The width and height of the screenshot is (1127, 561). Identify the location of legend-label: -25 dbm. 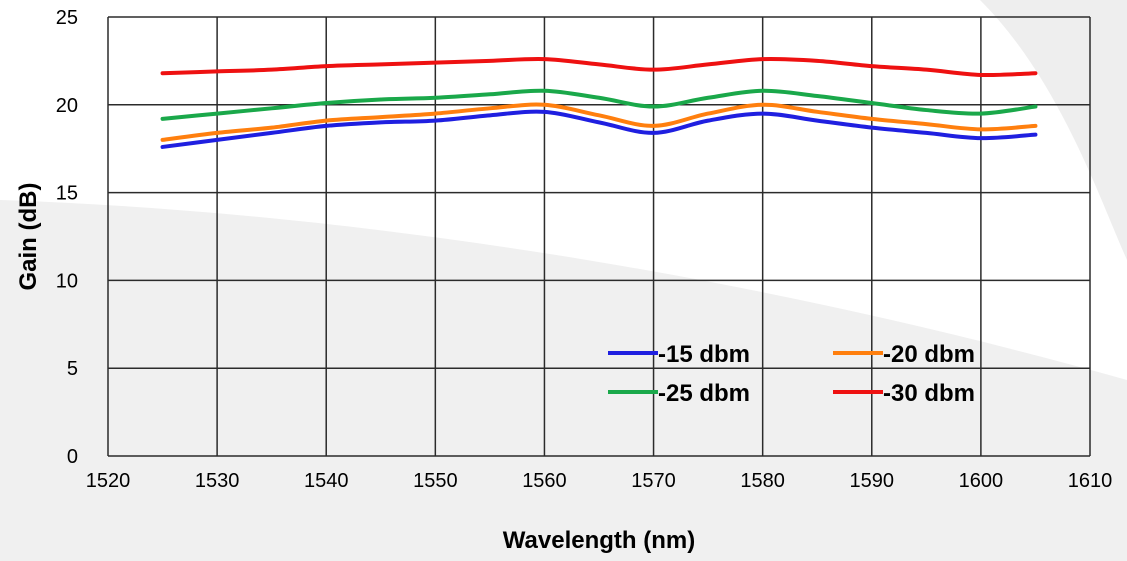
(704, 393).